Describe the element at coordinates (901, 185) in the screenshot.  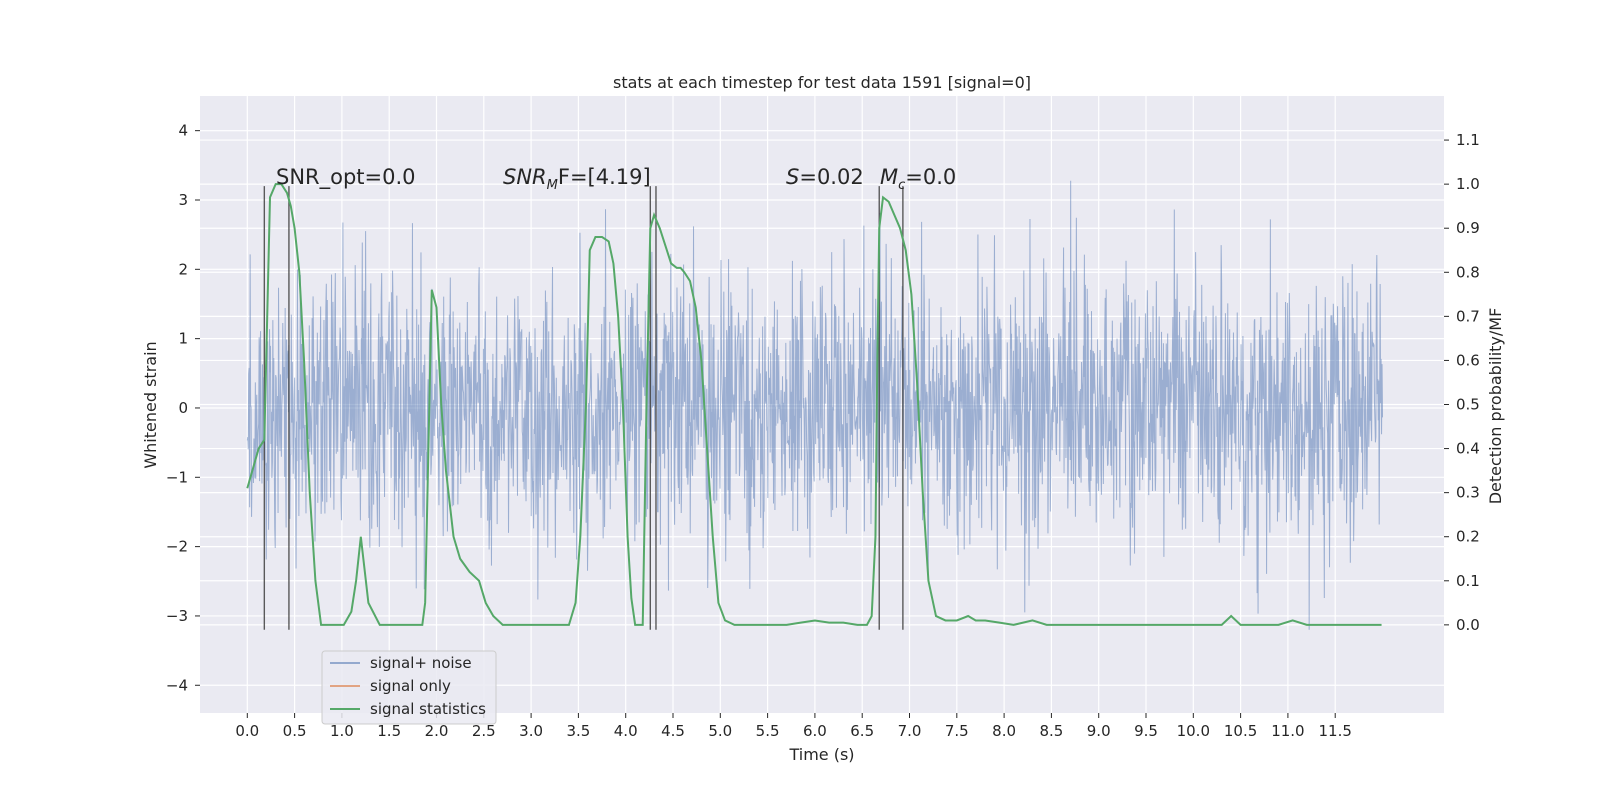
I see `annotation-mc-sub: c` at that location.